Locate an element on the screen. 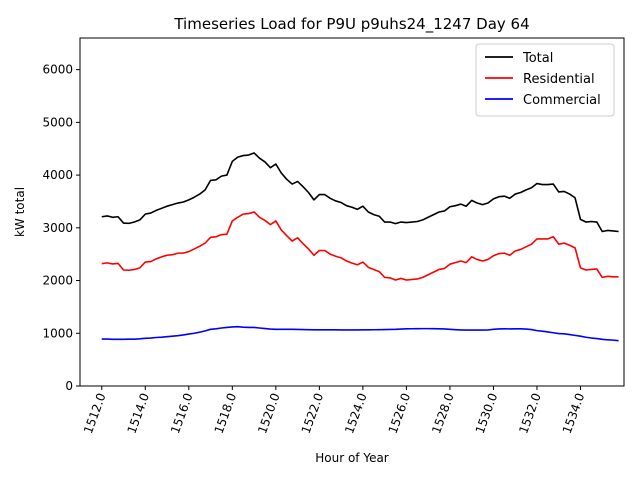  y-axis: 0 1000 2000 3000 4000 5000 6000 is located at coordinates (61, 228).